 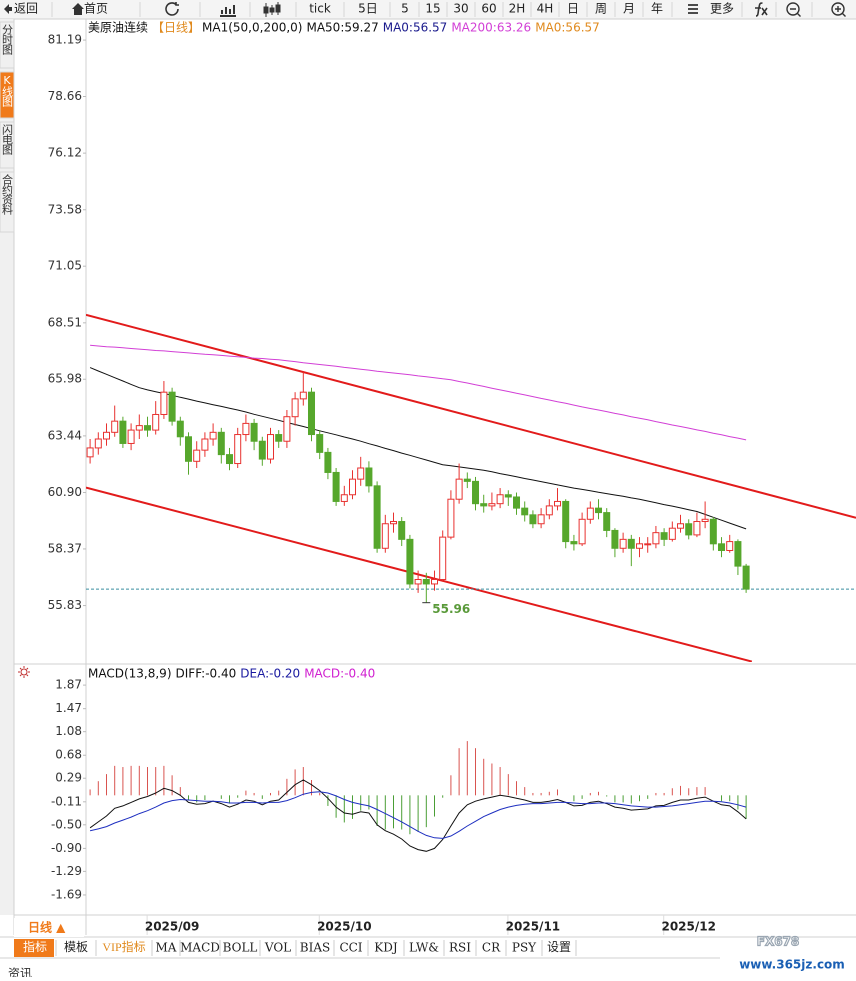 What do you see at coordinates (7, 91) in the screenshot?
I see `sidebar-tab-label: K线图` at bounding box center [7, 91].